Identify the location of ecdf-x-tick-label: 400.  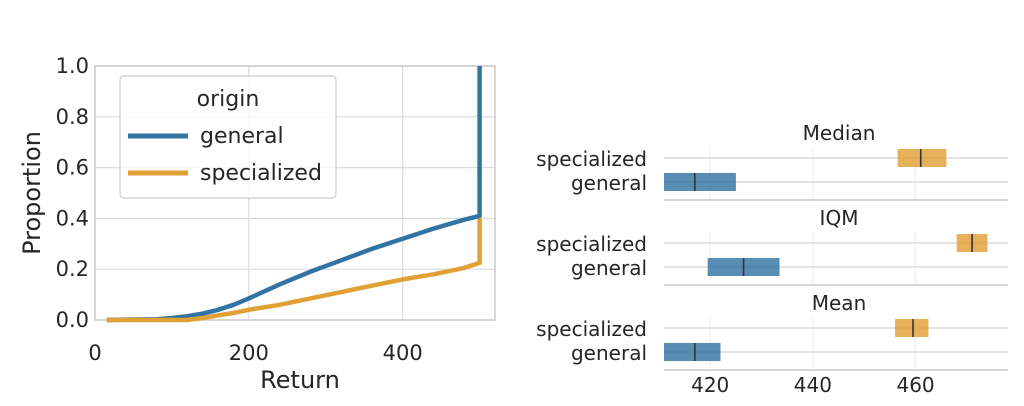
(403, 353).